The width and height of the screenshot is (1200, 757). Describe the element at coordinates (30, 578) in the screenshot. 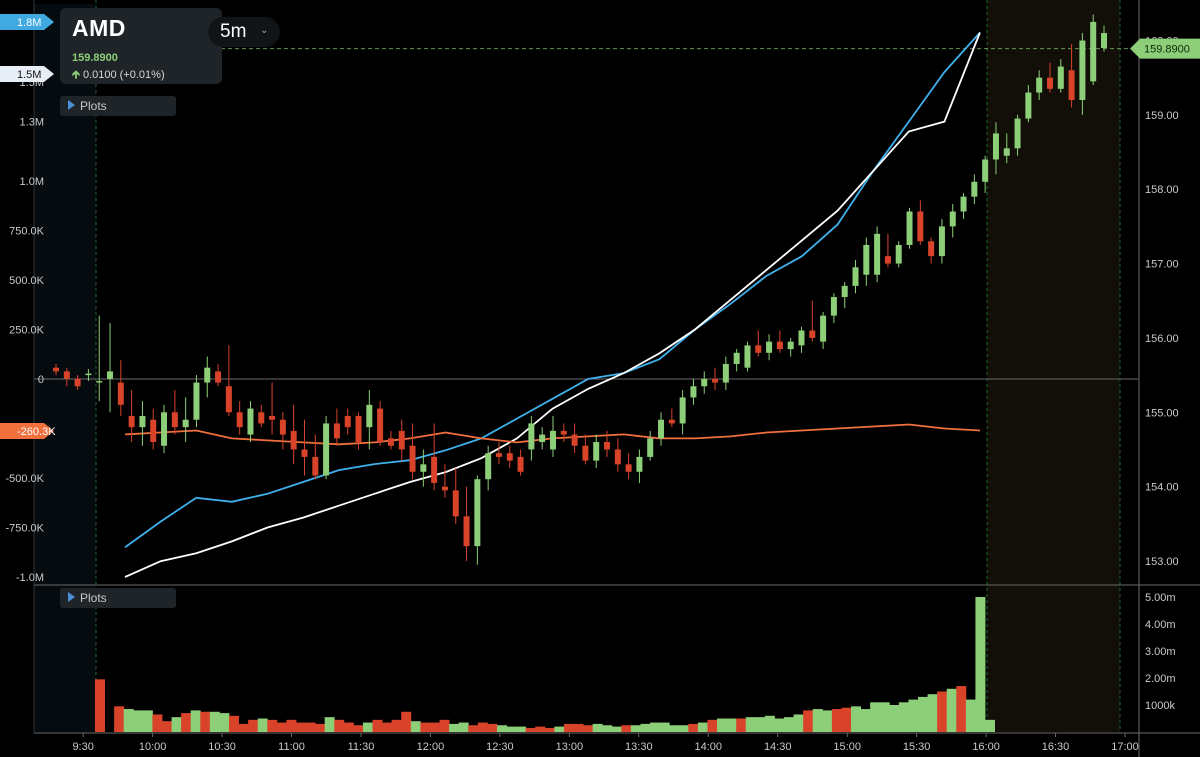

I see `left-axis-tick: -1.0M` at that location.